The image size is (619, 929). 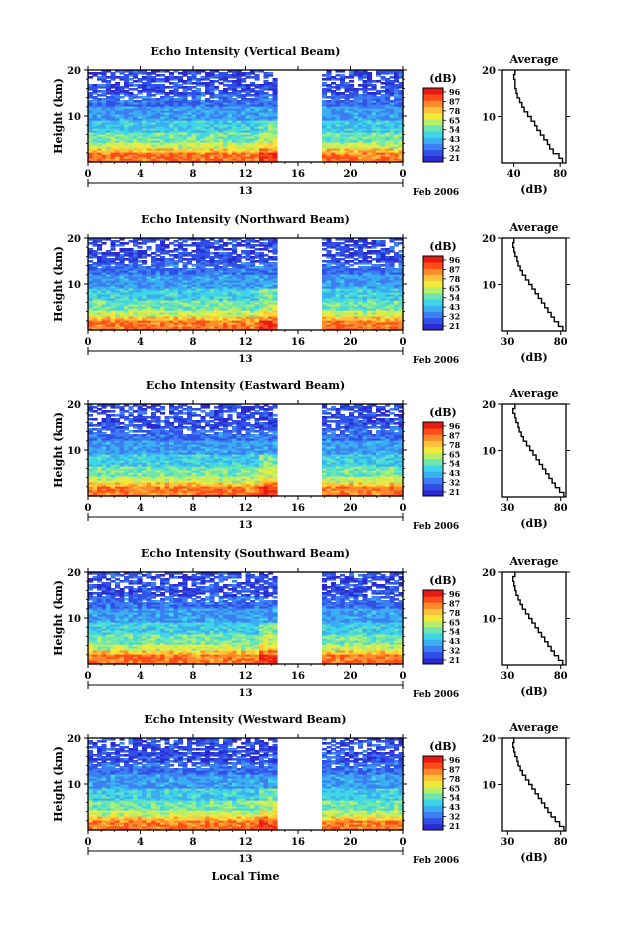 What do you see at coordinates (246, 116) in the screenshot?
I see `heatmap-cells` at bounding box center [246, 116].